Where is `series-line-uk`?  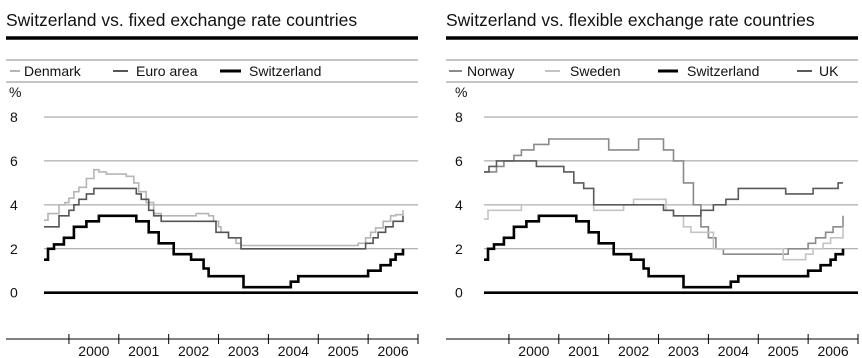
series-line-uk is located at coordinates (663, 188).